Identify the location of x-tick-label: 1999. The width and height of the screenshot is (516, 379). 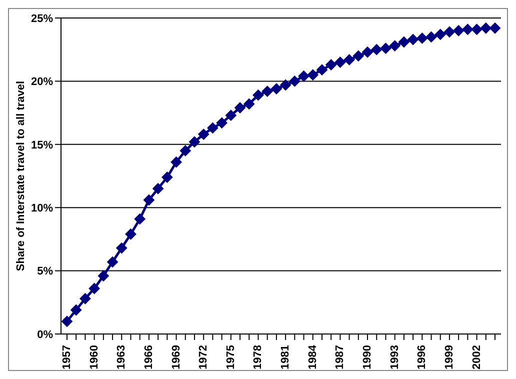
(449, 357).